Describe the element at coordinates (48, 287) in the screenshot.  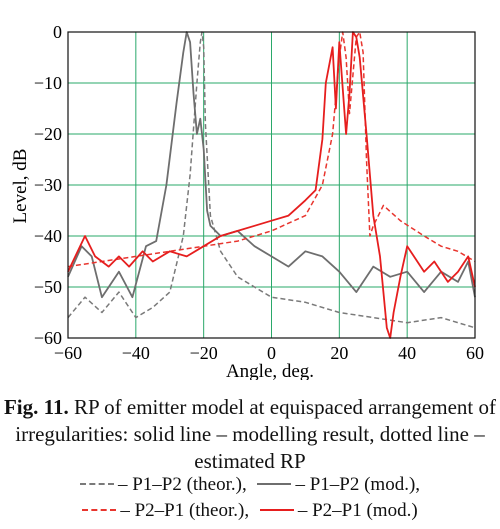
I see `y-tick-label: −50` at that location.